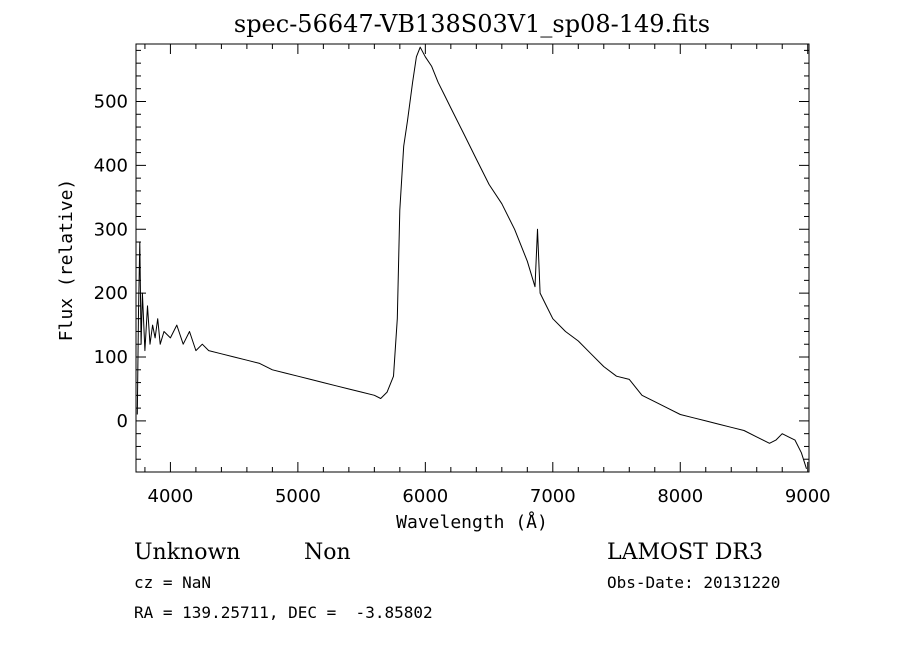  What do you see at coordinates (283, 612) in the screenshot?
I see `coordinates: RA = 139.25711, DEC = -3.85802` at bounding box center [283, 612].